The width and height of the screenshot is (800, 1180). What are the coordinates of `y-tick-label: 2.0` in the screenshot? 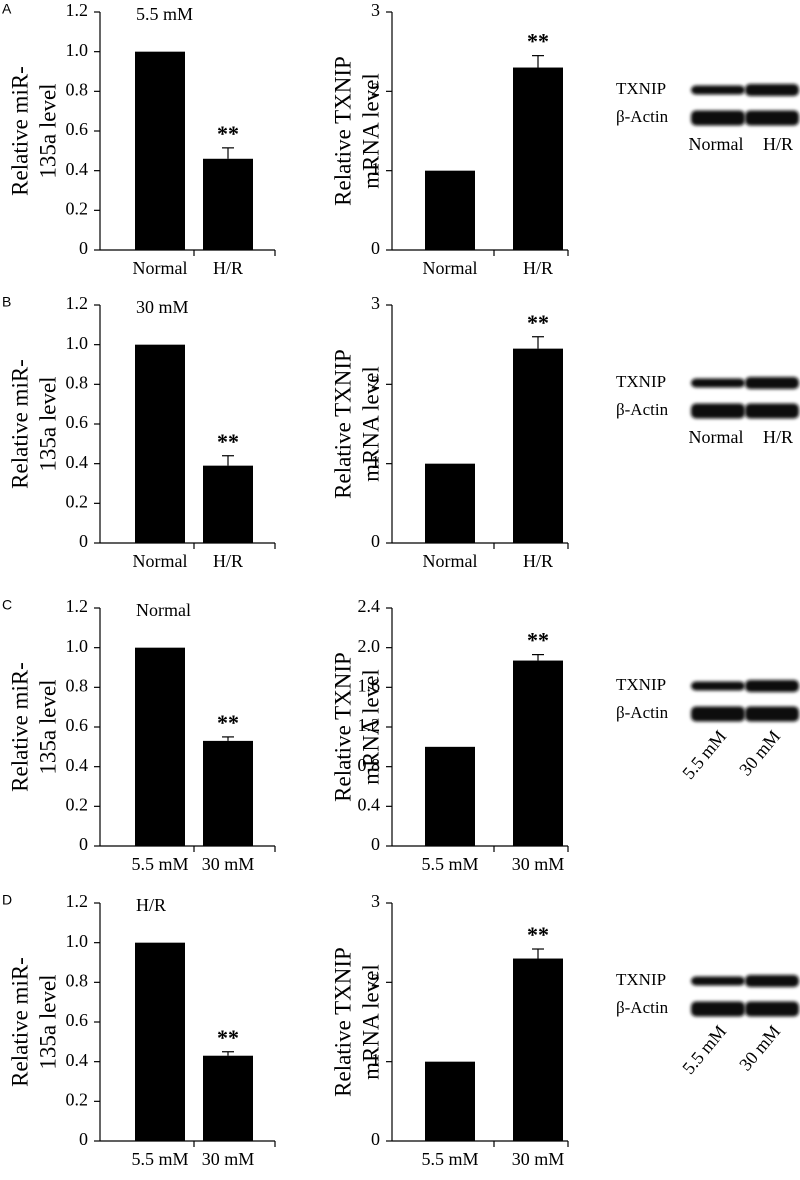 It's located at (369, 646).